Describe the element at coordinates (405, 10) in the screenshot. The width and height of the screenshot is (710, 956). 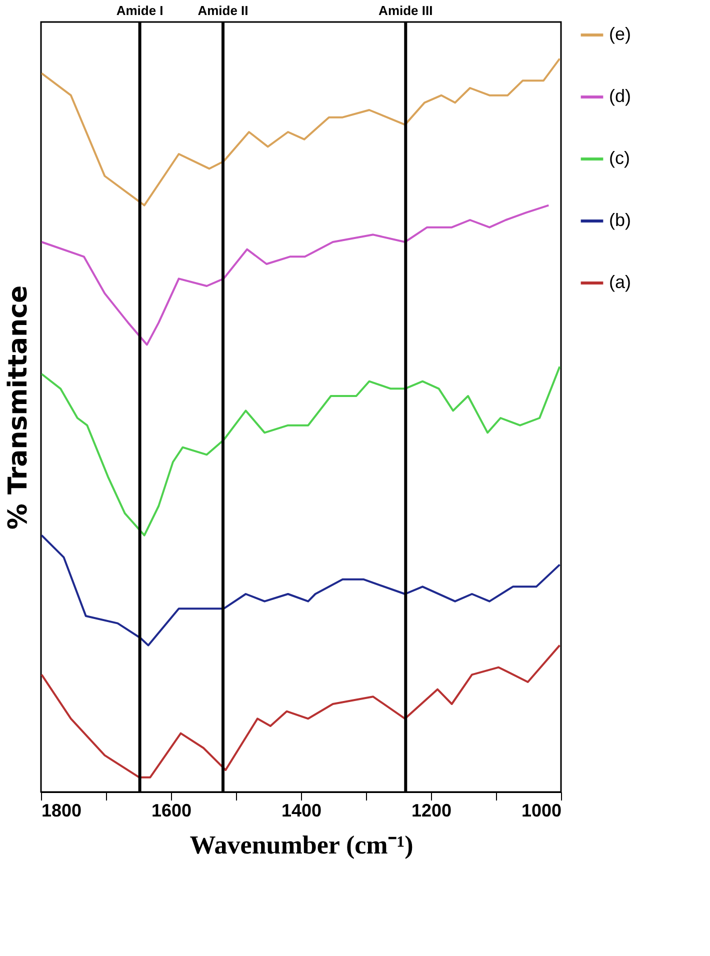
I see `ref-line-label: Amide III` at that location.